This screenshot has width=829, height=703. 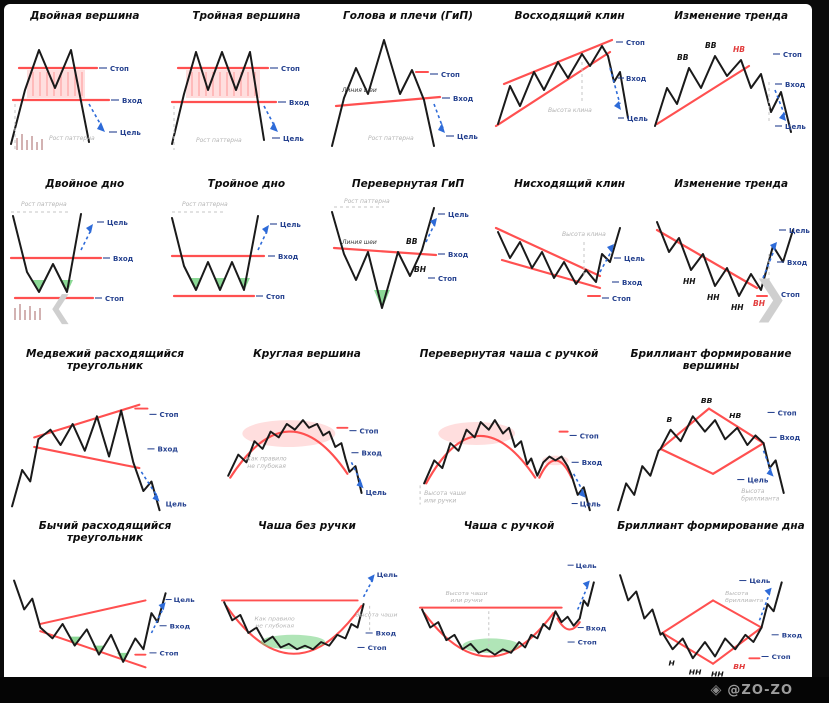 What do you see at coordinates (739, 49) in the screenshot?
I see `lower-high-label: НВ` at bounding box center [739, 49].